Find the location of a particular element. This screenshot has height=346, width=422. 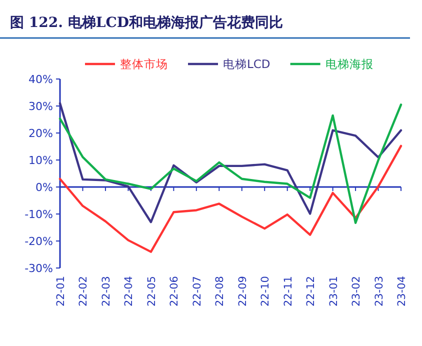

x-tick-label: 22-04 is located at coordinates (129, 291).